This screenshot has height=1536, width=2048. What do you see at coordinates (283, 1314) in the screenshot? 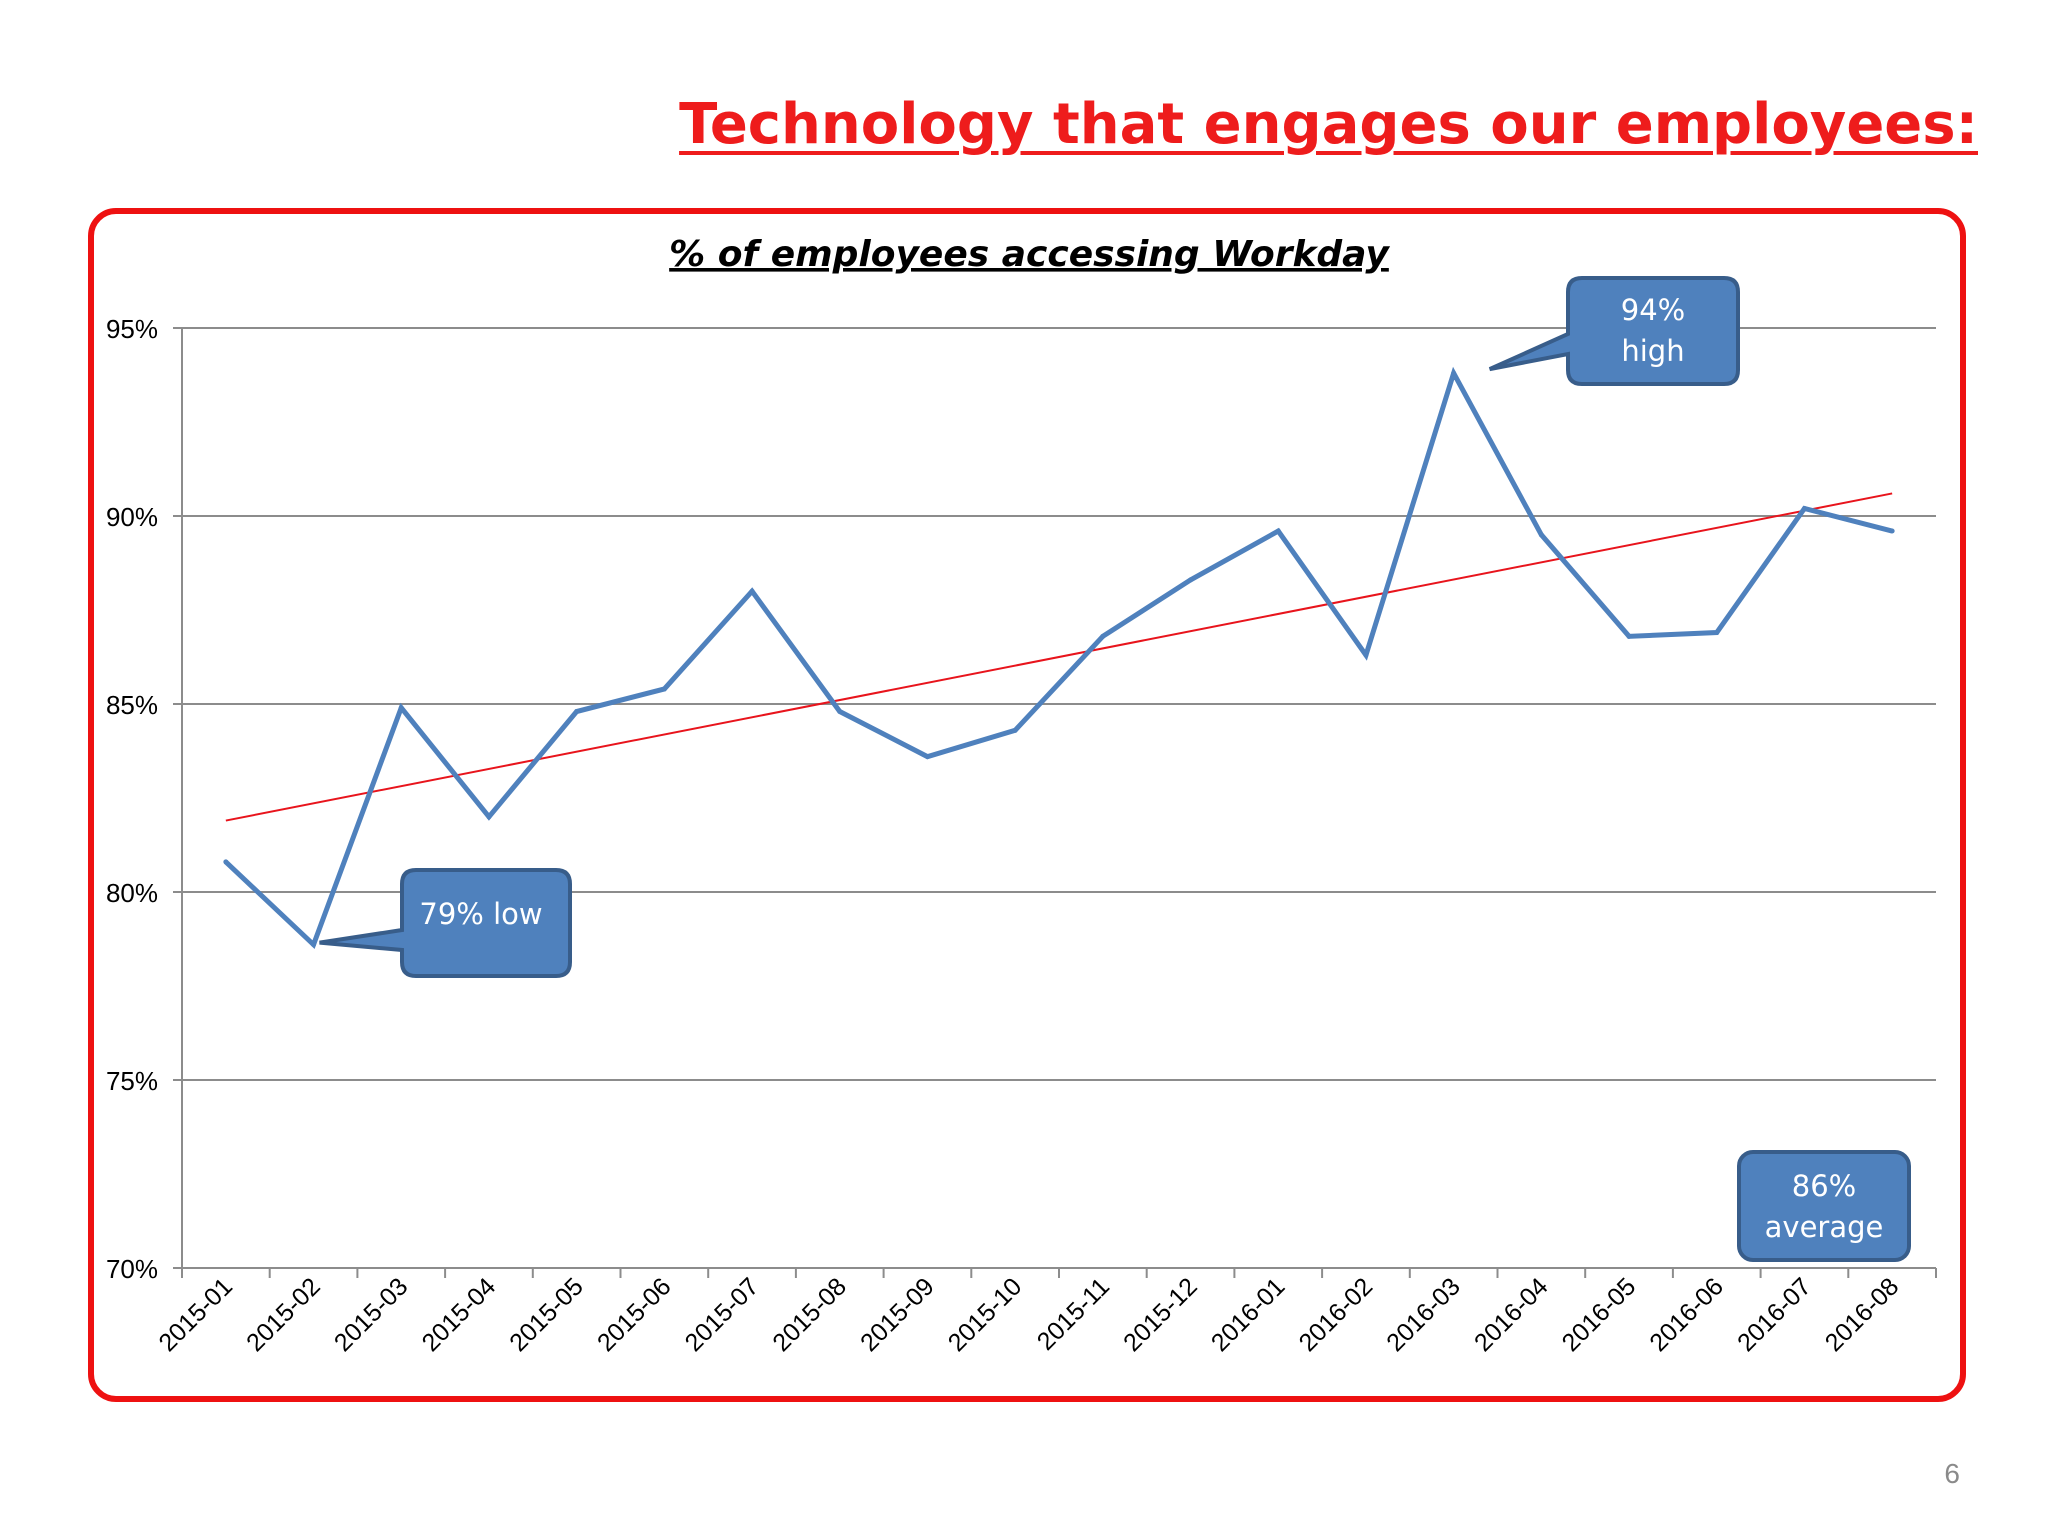
I see `x-tick-label: 2015-02` at bounding box center [283, 1314].